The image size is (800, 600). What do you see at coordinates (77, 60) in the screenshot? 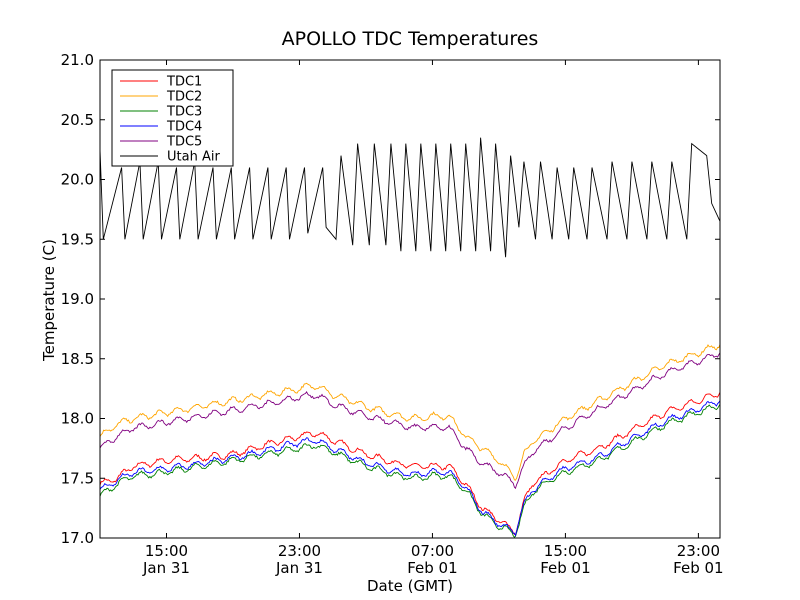
I see `y-tick-label: 21.0` at bounding box center [77, 60].